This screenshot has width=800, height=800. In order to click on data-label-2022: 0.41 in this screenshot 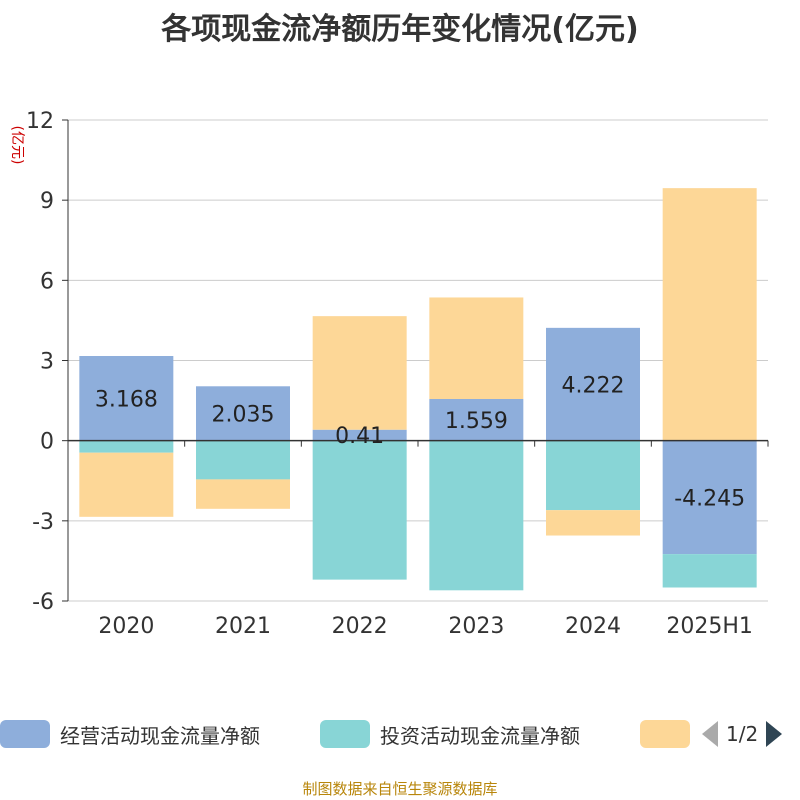, I will do `click(359, 436)`.